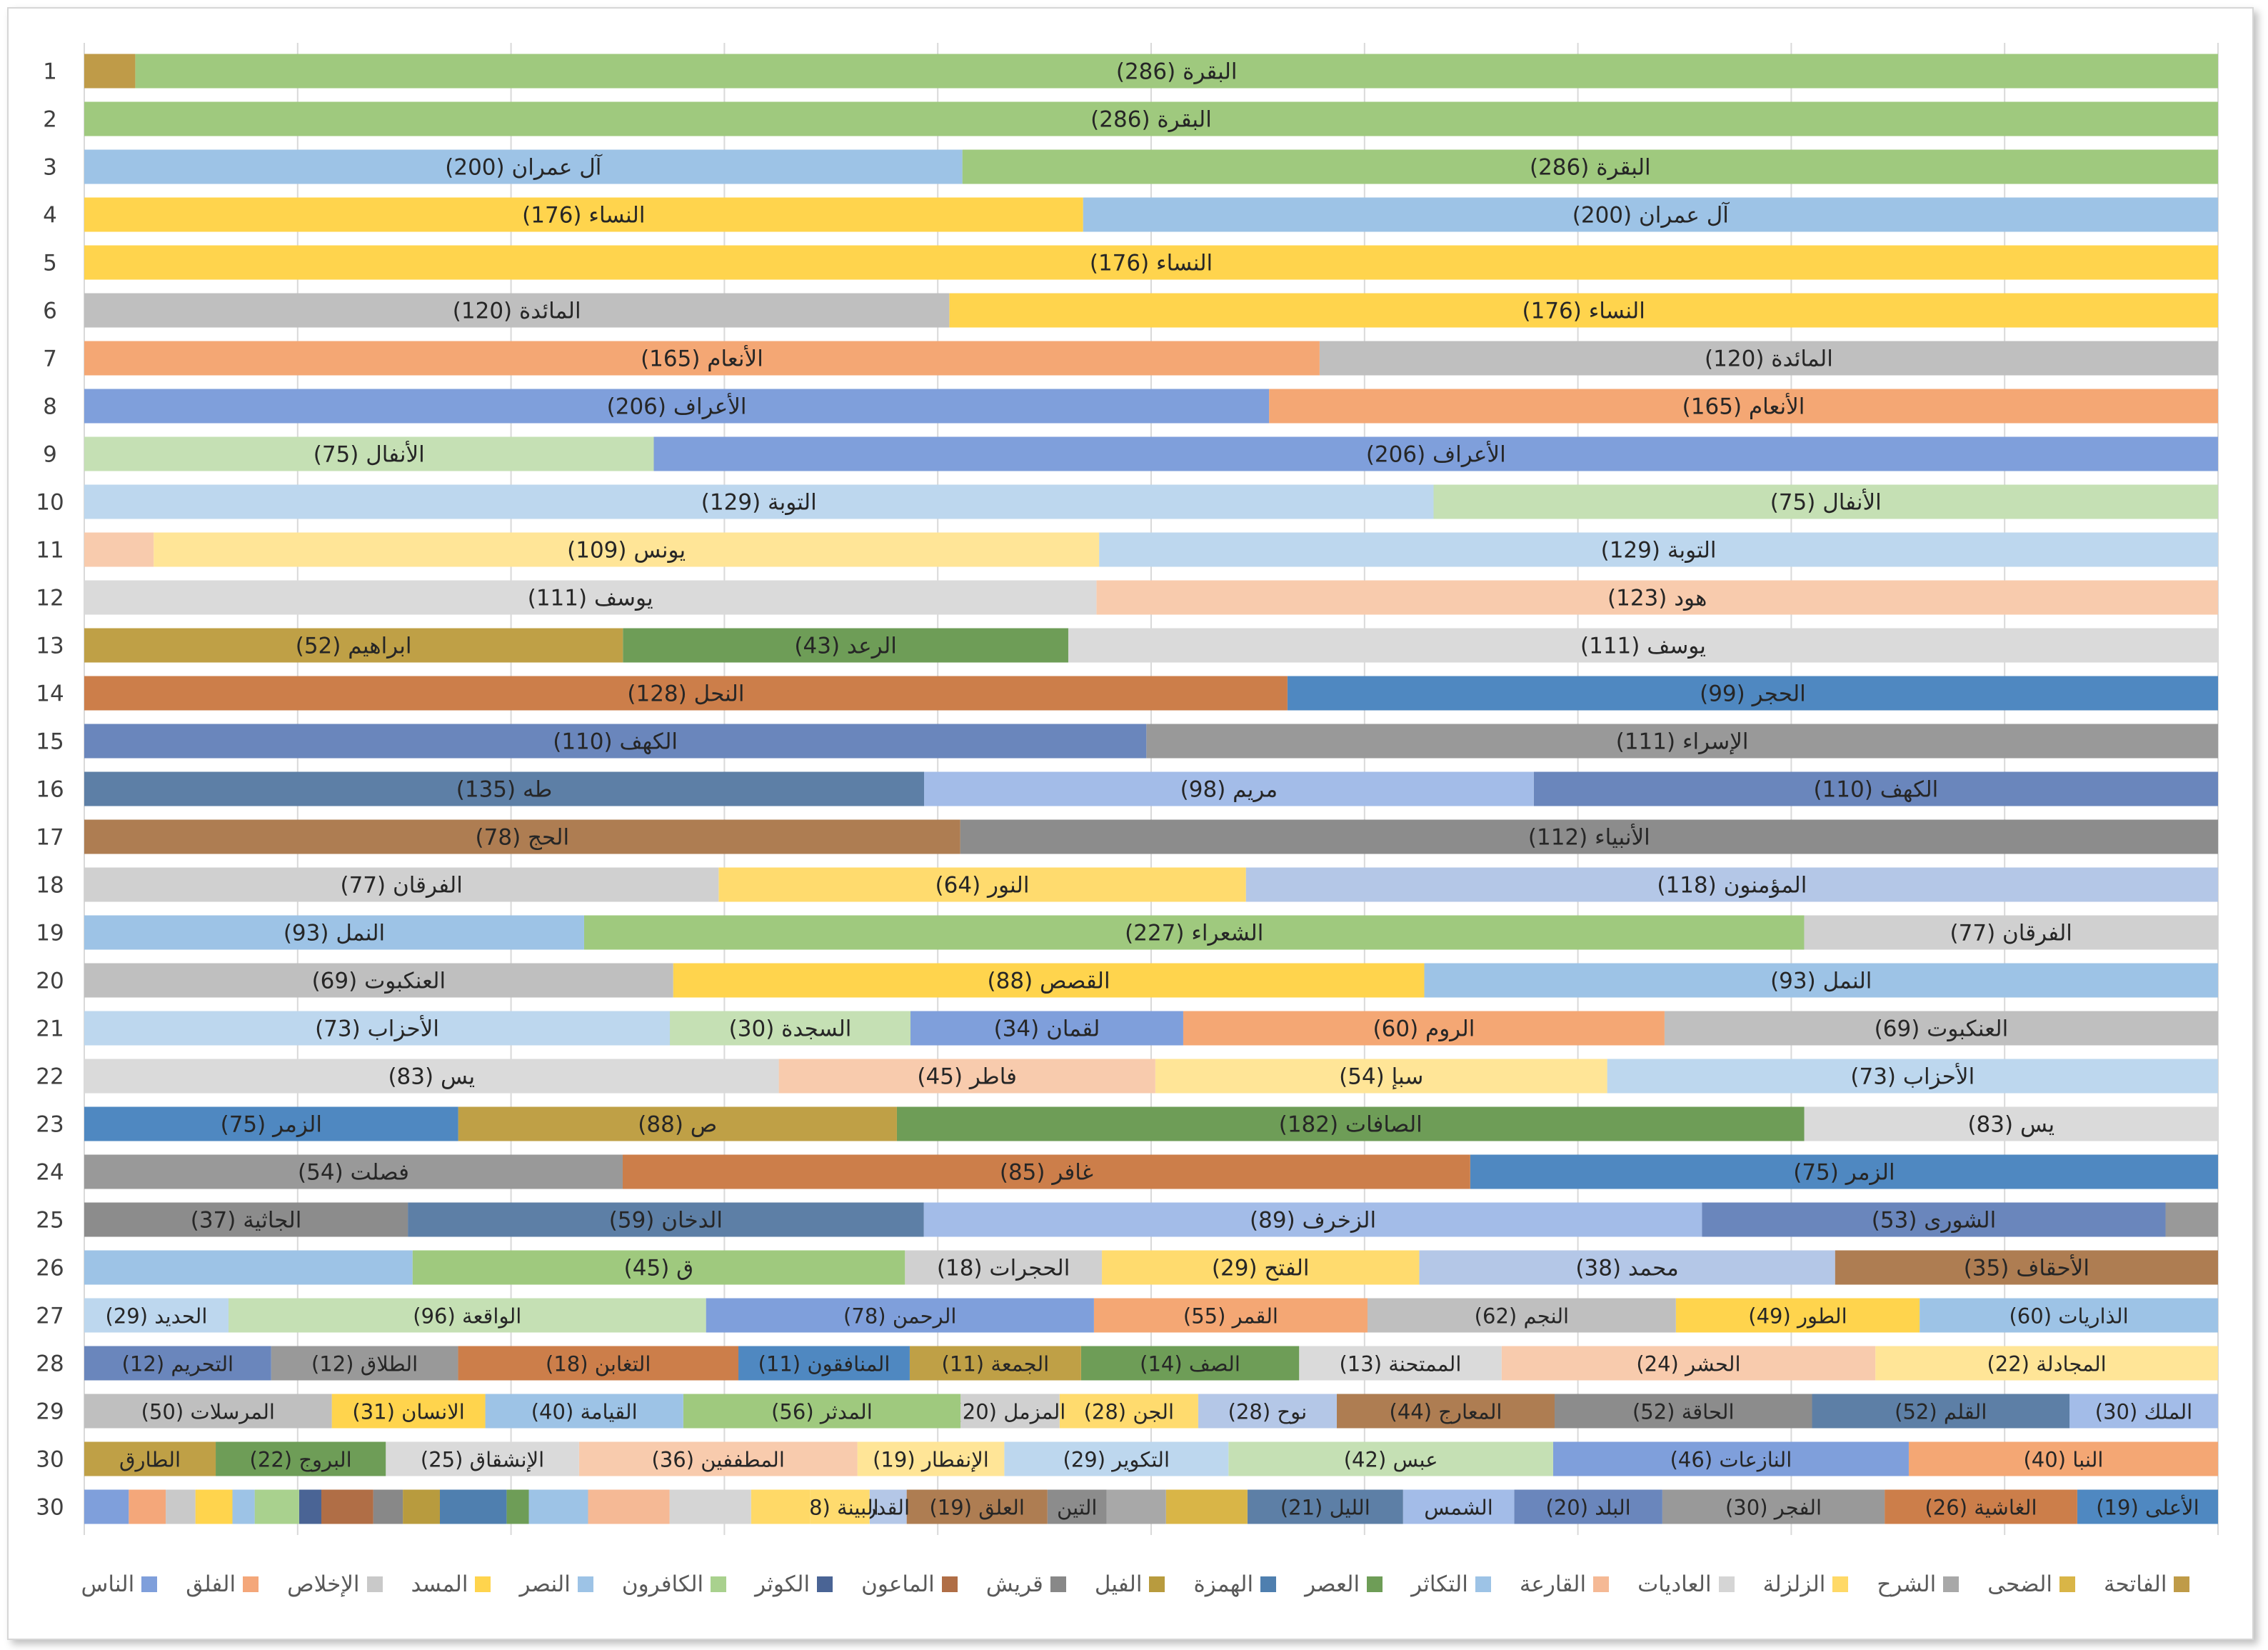 The image size is (2268, 1650). What do you see at coordinates (967, 1077) in the screenshot?
I see `segment-label: فاطر (45)` at bounding box center [967, 1077].